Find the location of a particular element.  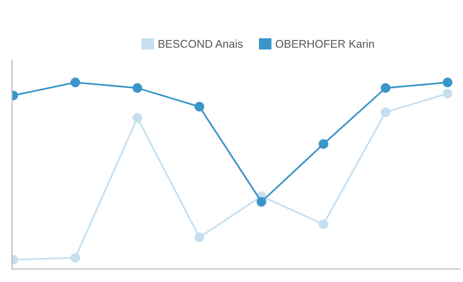

legend-label: BESCOND Anais is located at coordinates (200, 44).